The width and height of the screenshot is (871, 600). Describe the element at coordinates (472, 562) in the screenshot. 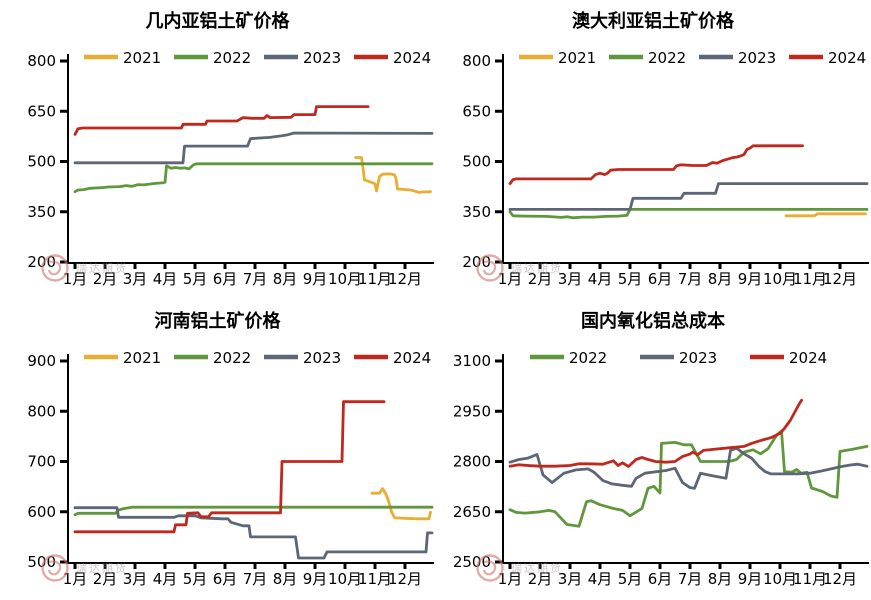

I see `y-tick-label: 2500` at that location.